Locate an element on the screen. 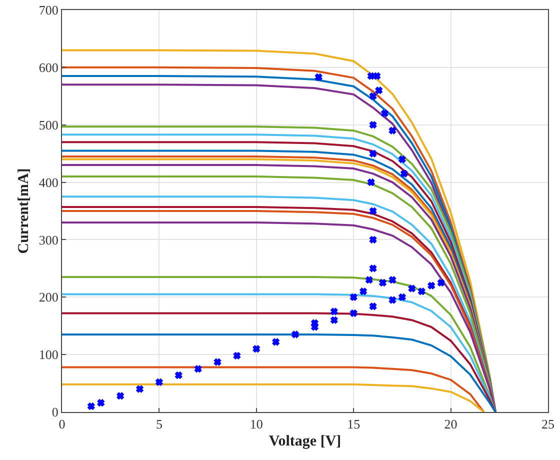 The height and width of the screenshot is (460, 560). y-tick-label: 700 is located at coordinates (48, 10).